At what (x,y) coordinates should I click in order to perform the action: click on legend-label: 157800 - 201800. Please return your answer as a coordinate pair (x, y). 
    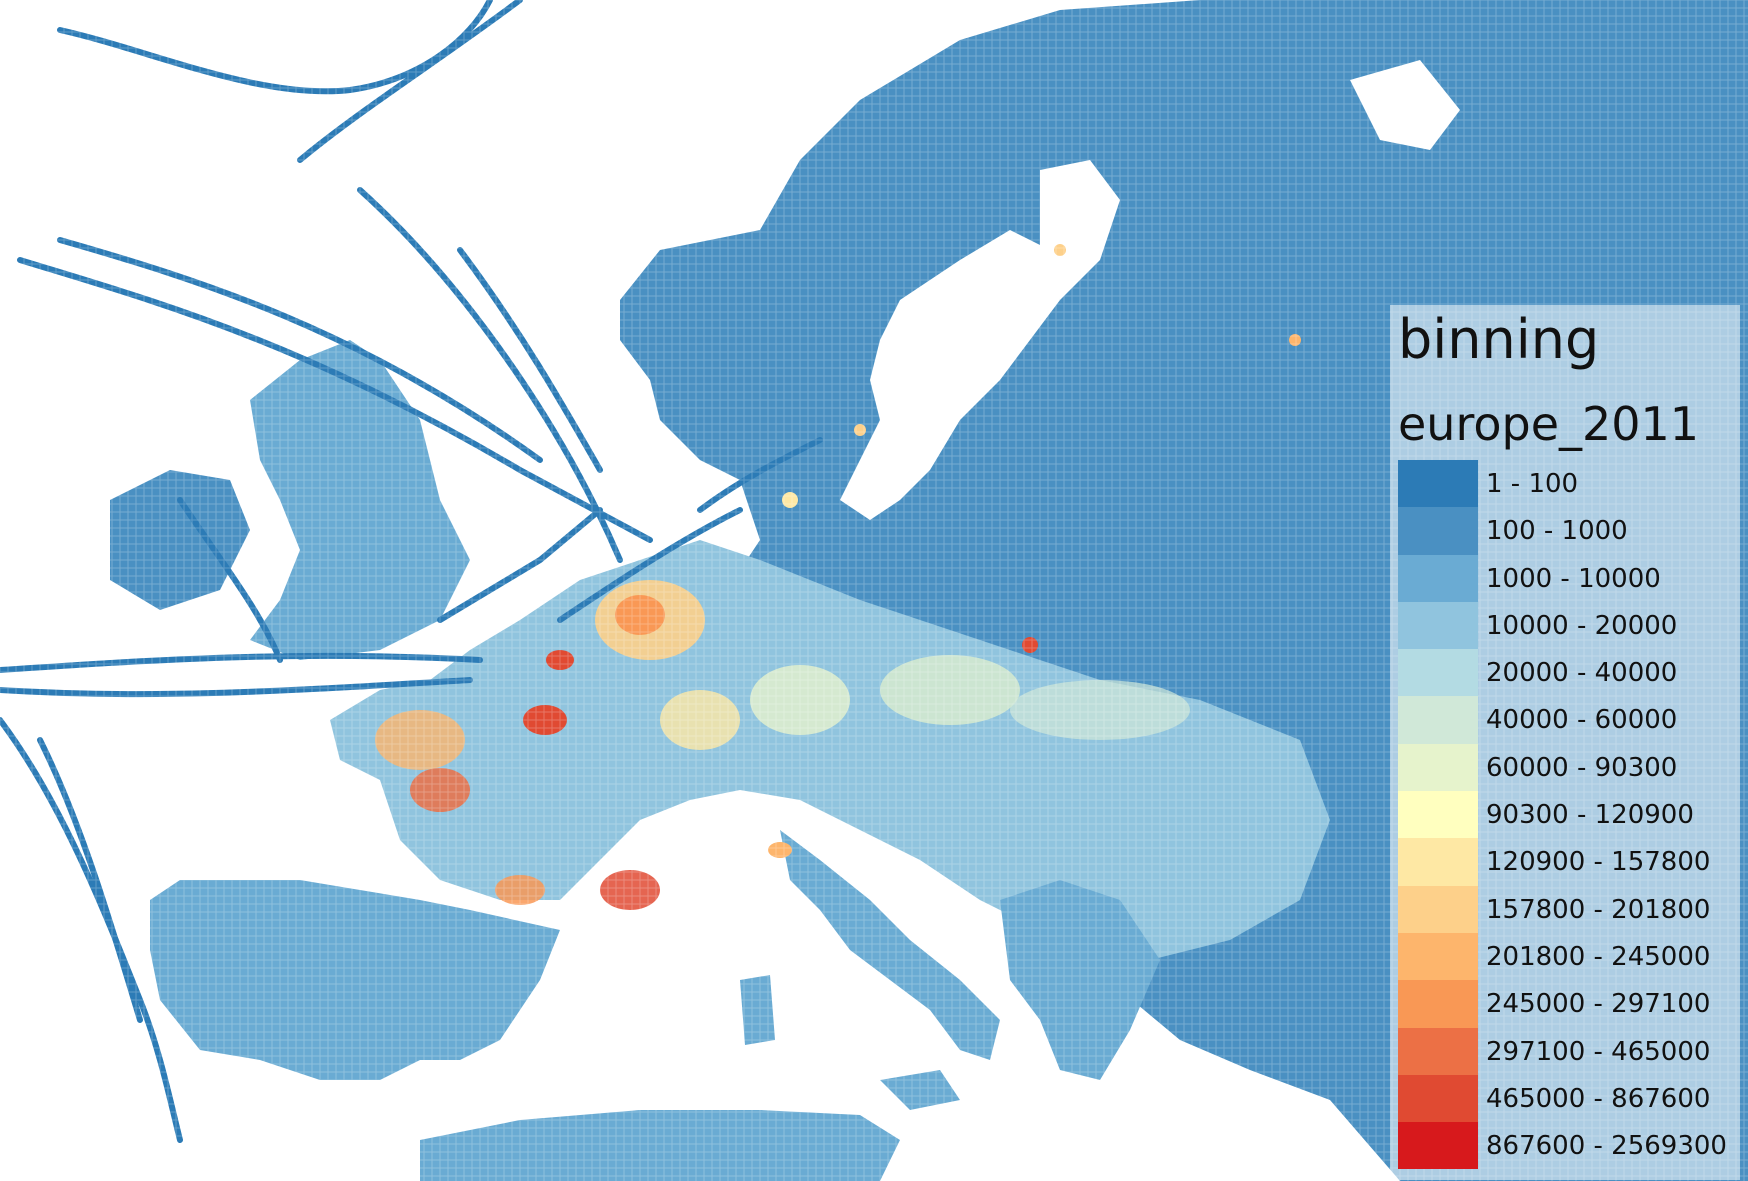
    Looking at the image, I should click on (1598, 909).